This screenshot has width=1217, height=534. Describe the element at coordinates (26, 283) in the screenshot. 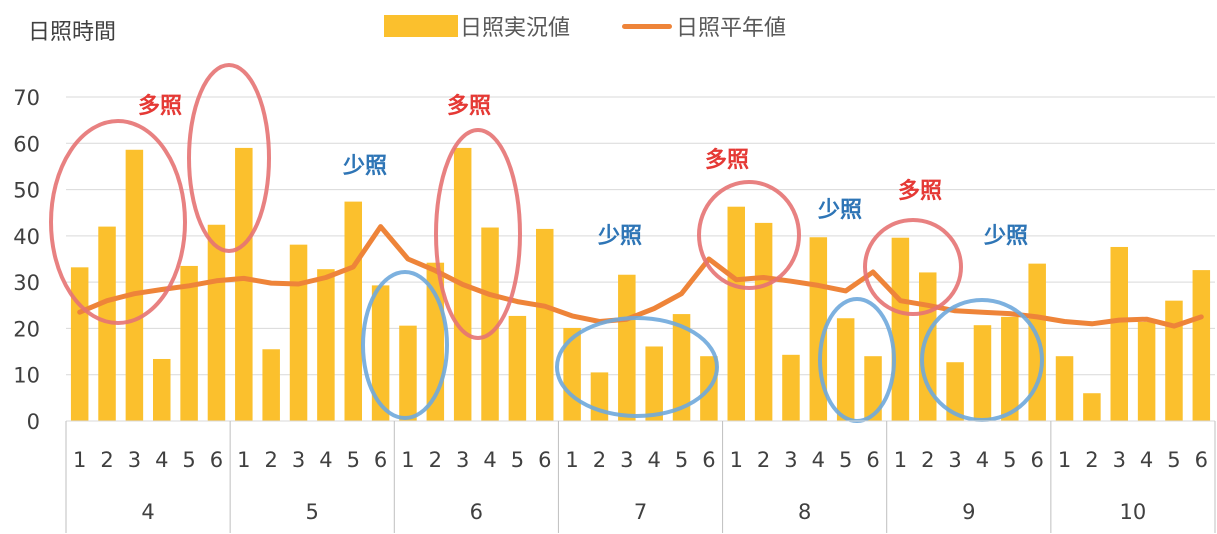

I see `y-tick-label: 30` at that location.